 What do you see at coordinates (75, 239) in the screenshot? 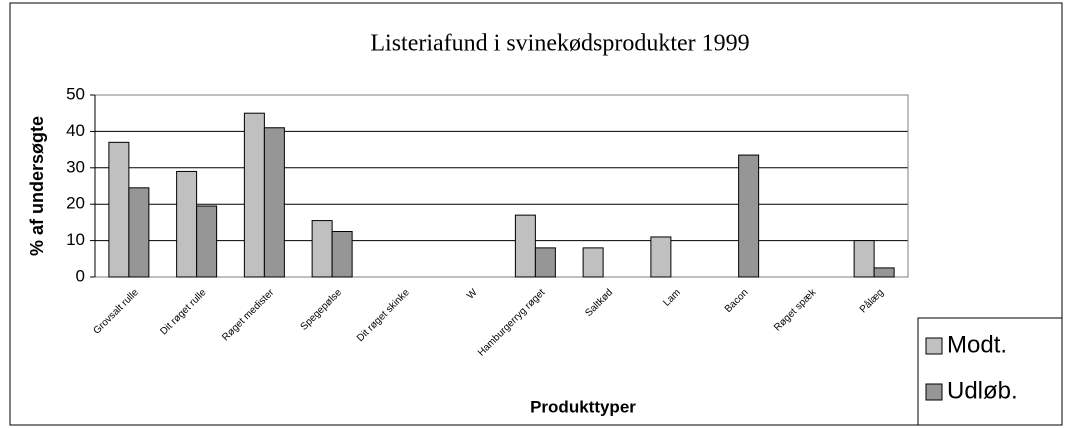
I see `y-tick-label: 10` at bounding box center [75, 239].